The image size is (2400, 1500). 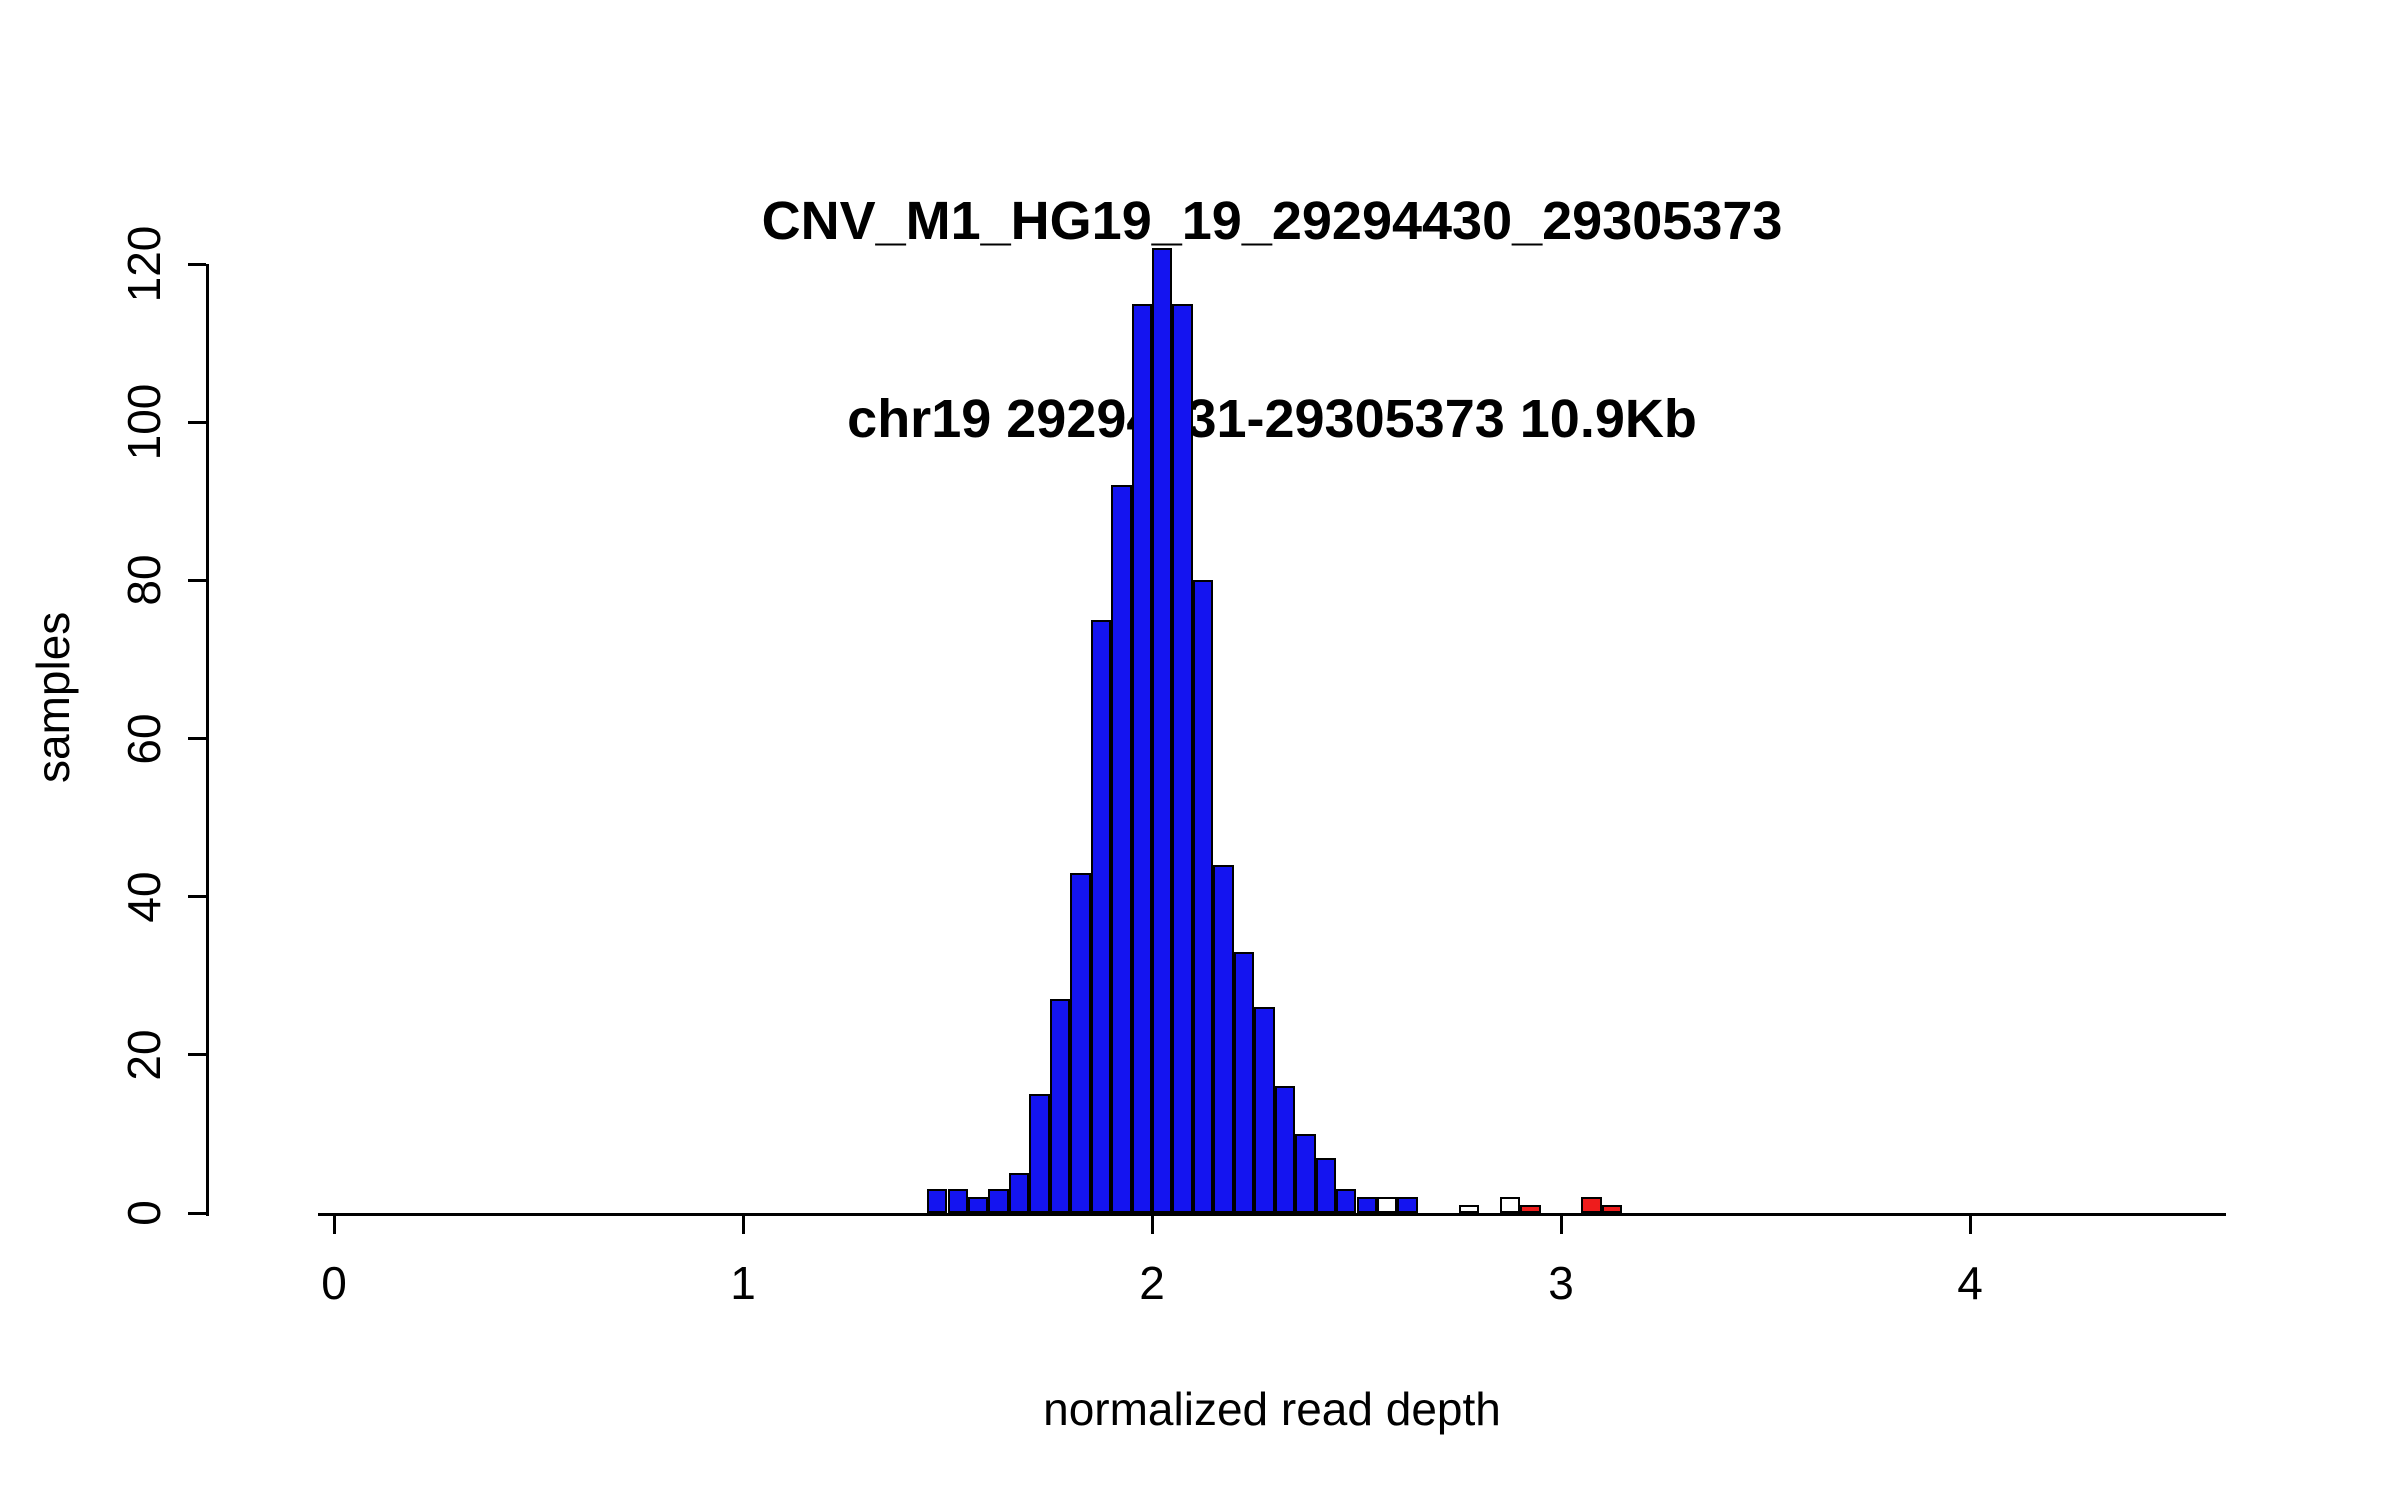 What do you see at coordinates (207, 740) in the screenshot?
I see `y-axis-line` at bounding box center [207, 740].